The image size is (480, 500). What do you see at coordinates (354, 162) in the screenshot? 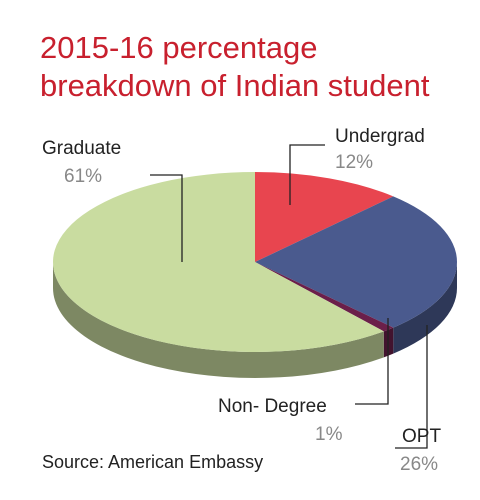
I see `slice-value-label: 12%` at bounding box center [354, 162].